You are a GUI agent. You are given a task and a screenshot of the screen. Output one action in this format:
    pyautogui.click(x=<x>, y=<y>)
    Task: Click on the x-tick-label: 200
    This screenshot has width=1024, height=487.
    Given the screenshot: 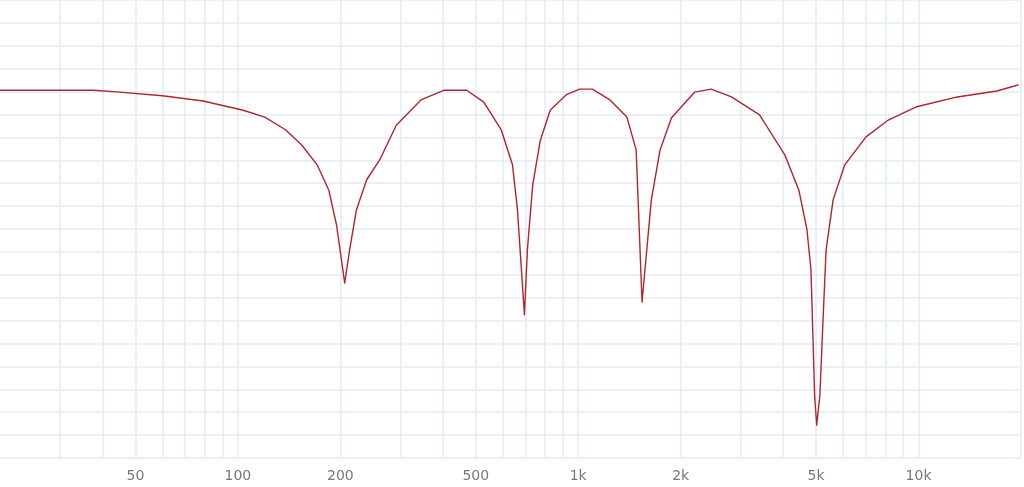 What is the action you would take?
    pyautogui.click(x=340, y=475)
    